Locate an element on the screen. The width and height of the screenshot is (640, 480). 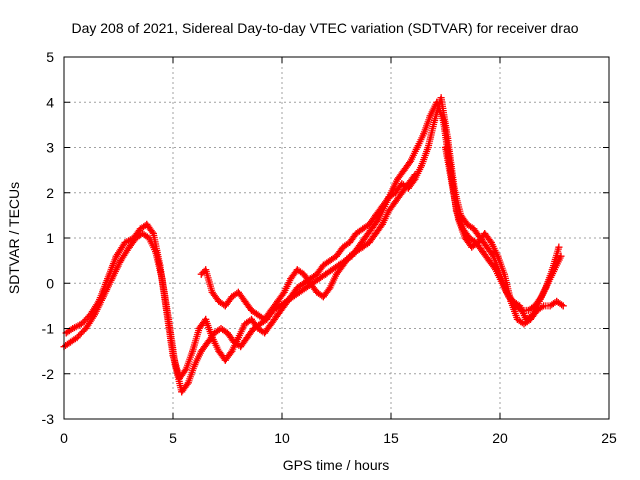
x-tick-label: 25 is located at coordinates (609, 438).